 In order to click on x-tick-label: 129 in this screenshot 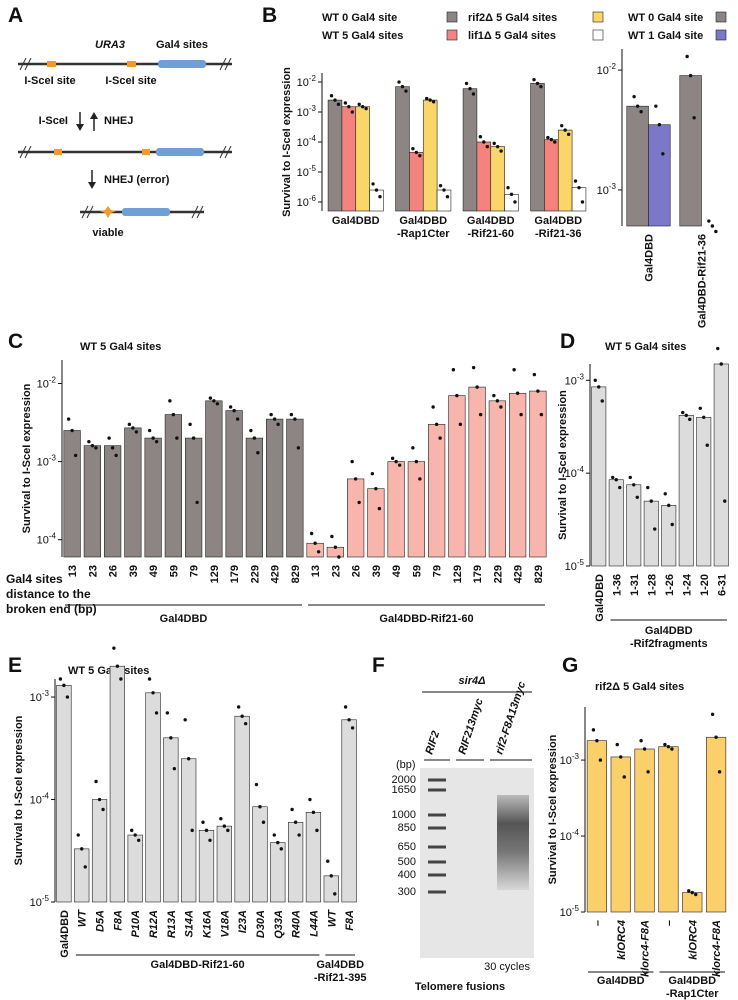, I will do `click(215, 574)`.